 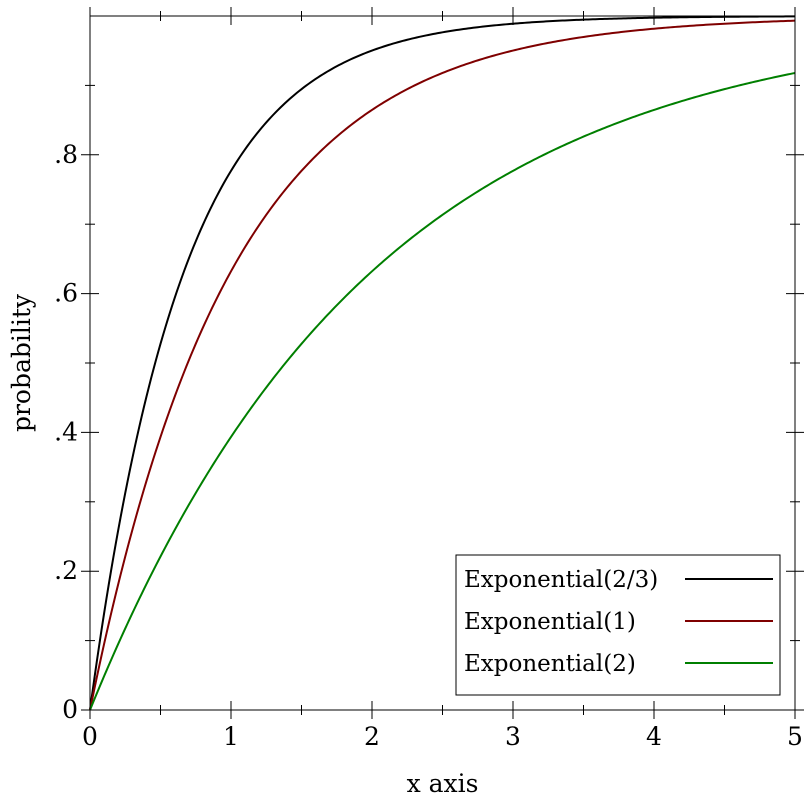 What do you see at coordinates (66, 431) in the screenshot?
I see `y-tick-label: .4` at bounding box center [66, 431].